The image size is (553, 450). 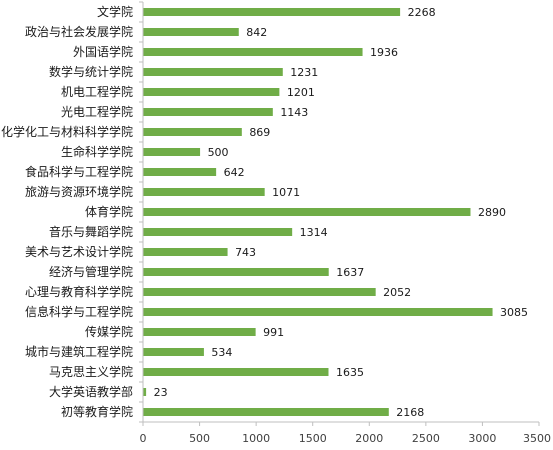 I want to click on category-label: 政治与社会发展学院, so click(x=79, y=31).